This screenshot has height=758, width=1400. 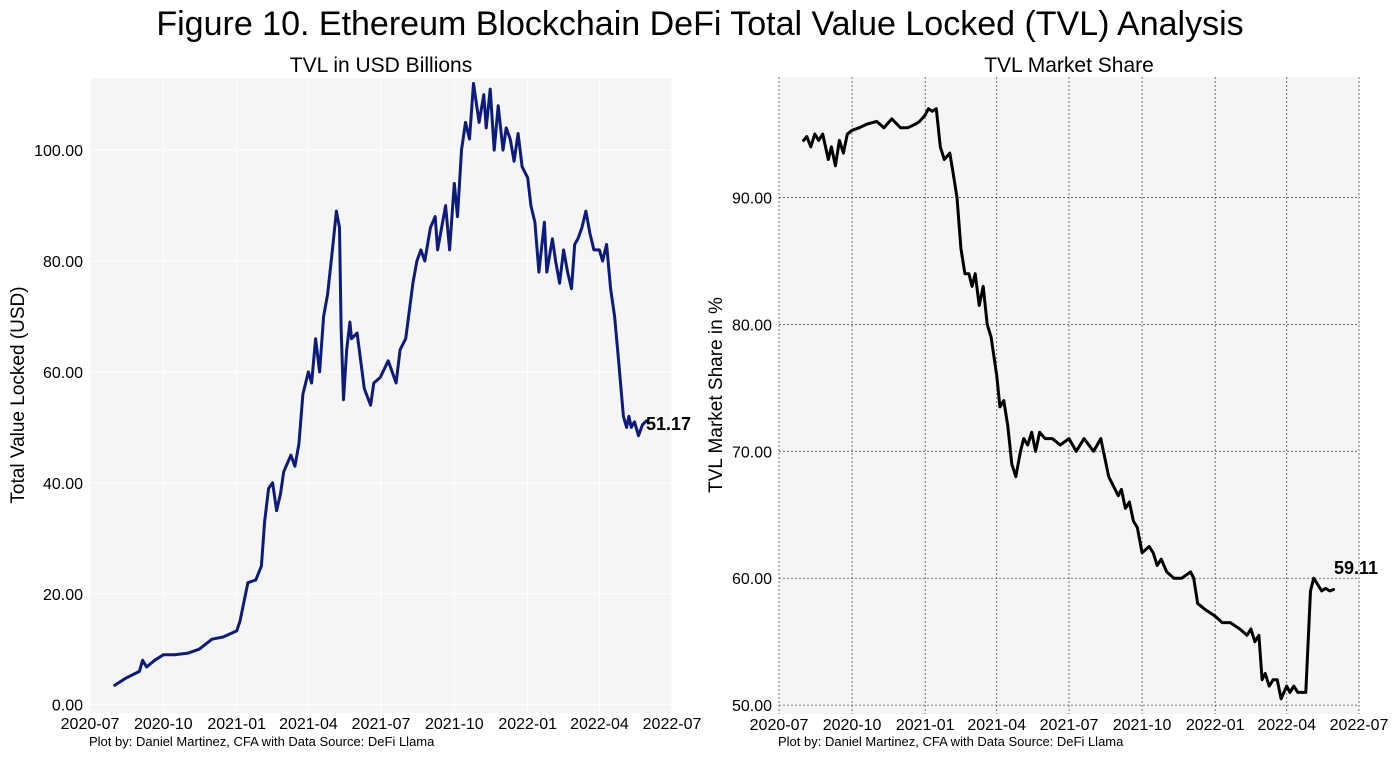 I want to click on y-tick-label: 20.00, so click(x=63, y=595).